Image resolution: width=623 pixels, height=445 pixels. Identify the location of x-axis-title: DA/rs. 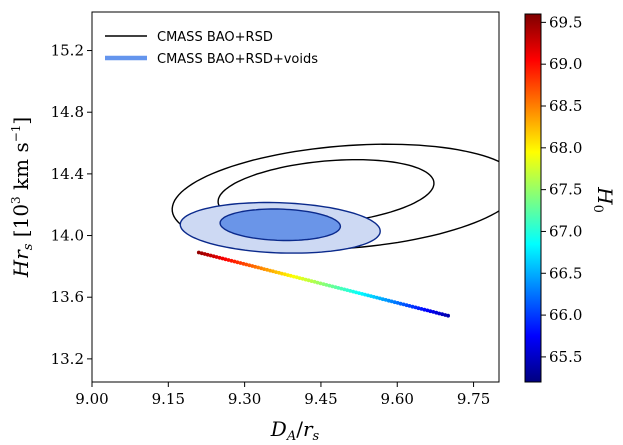
(295, 430).